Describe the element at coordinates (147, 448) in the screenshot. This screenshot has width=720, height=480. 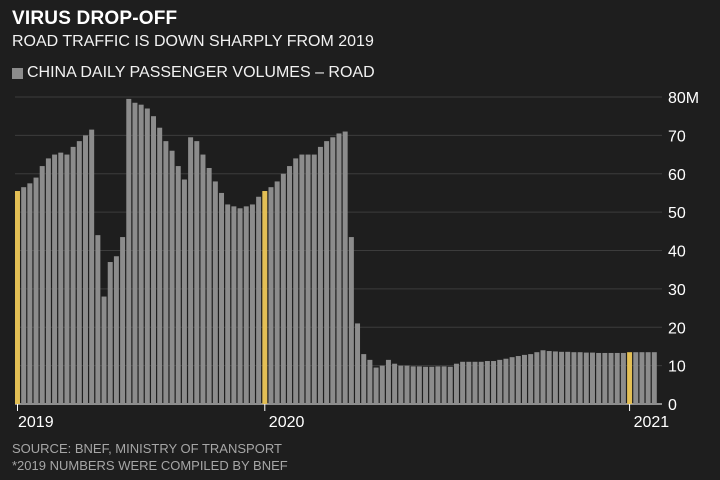
I see `source-note: SOURCE: BNEF, MINISTRY OF TRANSPORT` at that location.